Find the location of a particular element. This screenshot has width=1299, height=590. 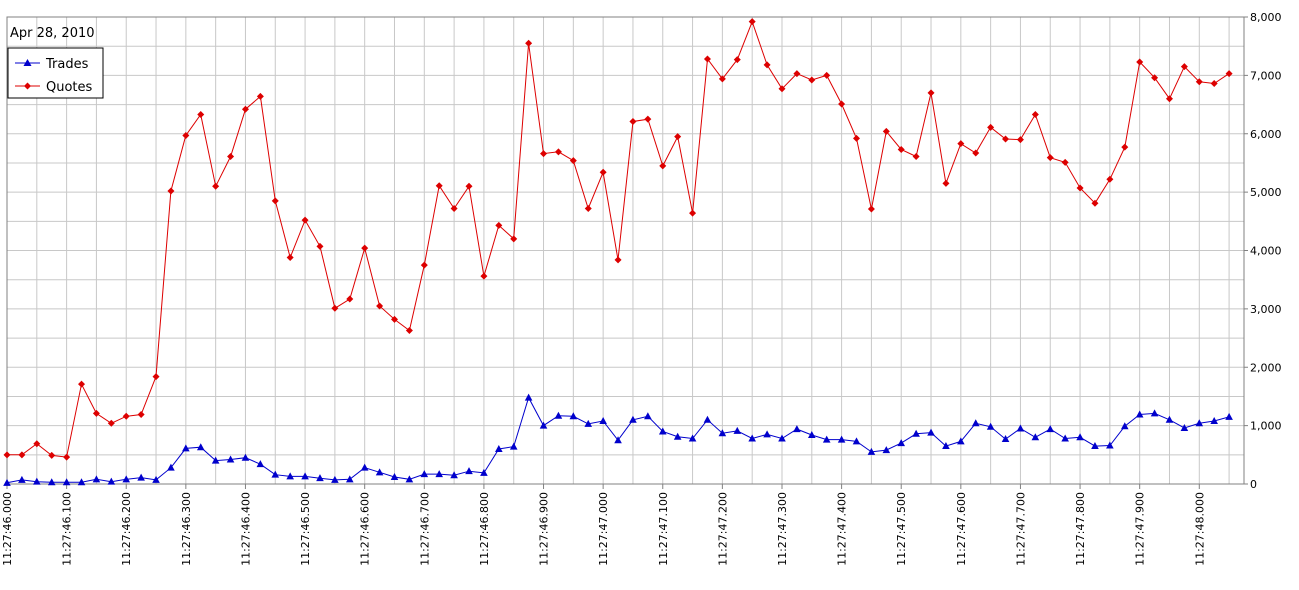

x-tick-label: 11:27:46.900 is located at coordinates (544, 529).